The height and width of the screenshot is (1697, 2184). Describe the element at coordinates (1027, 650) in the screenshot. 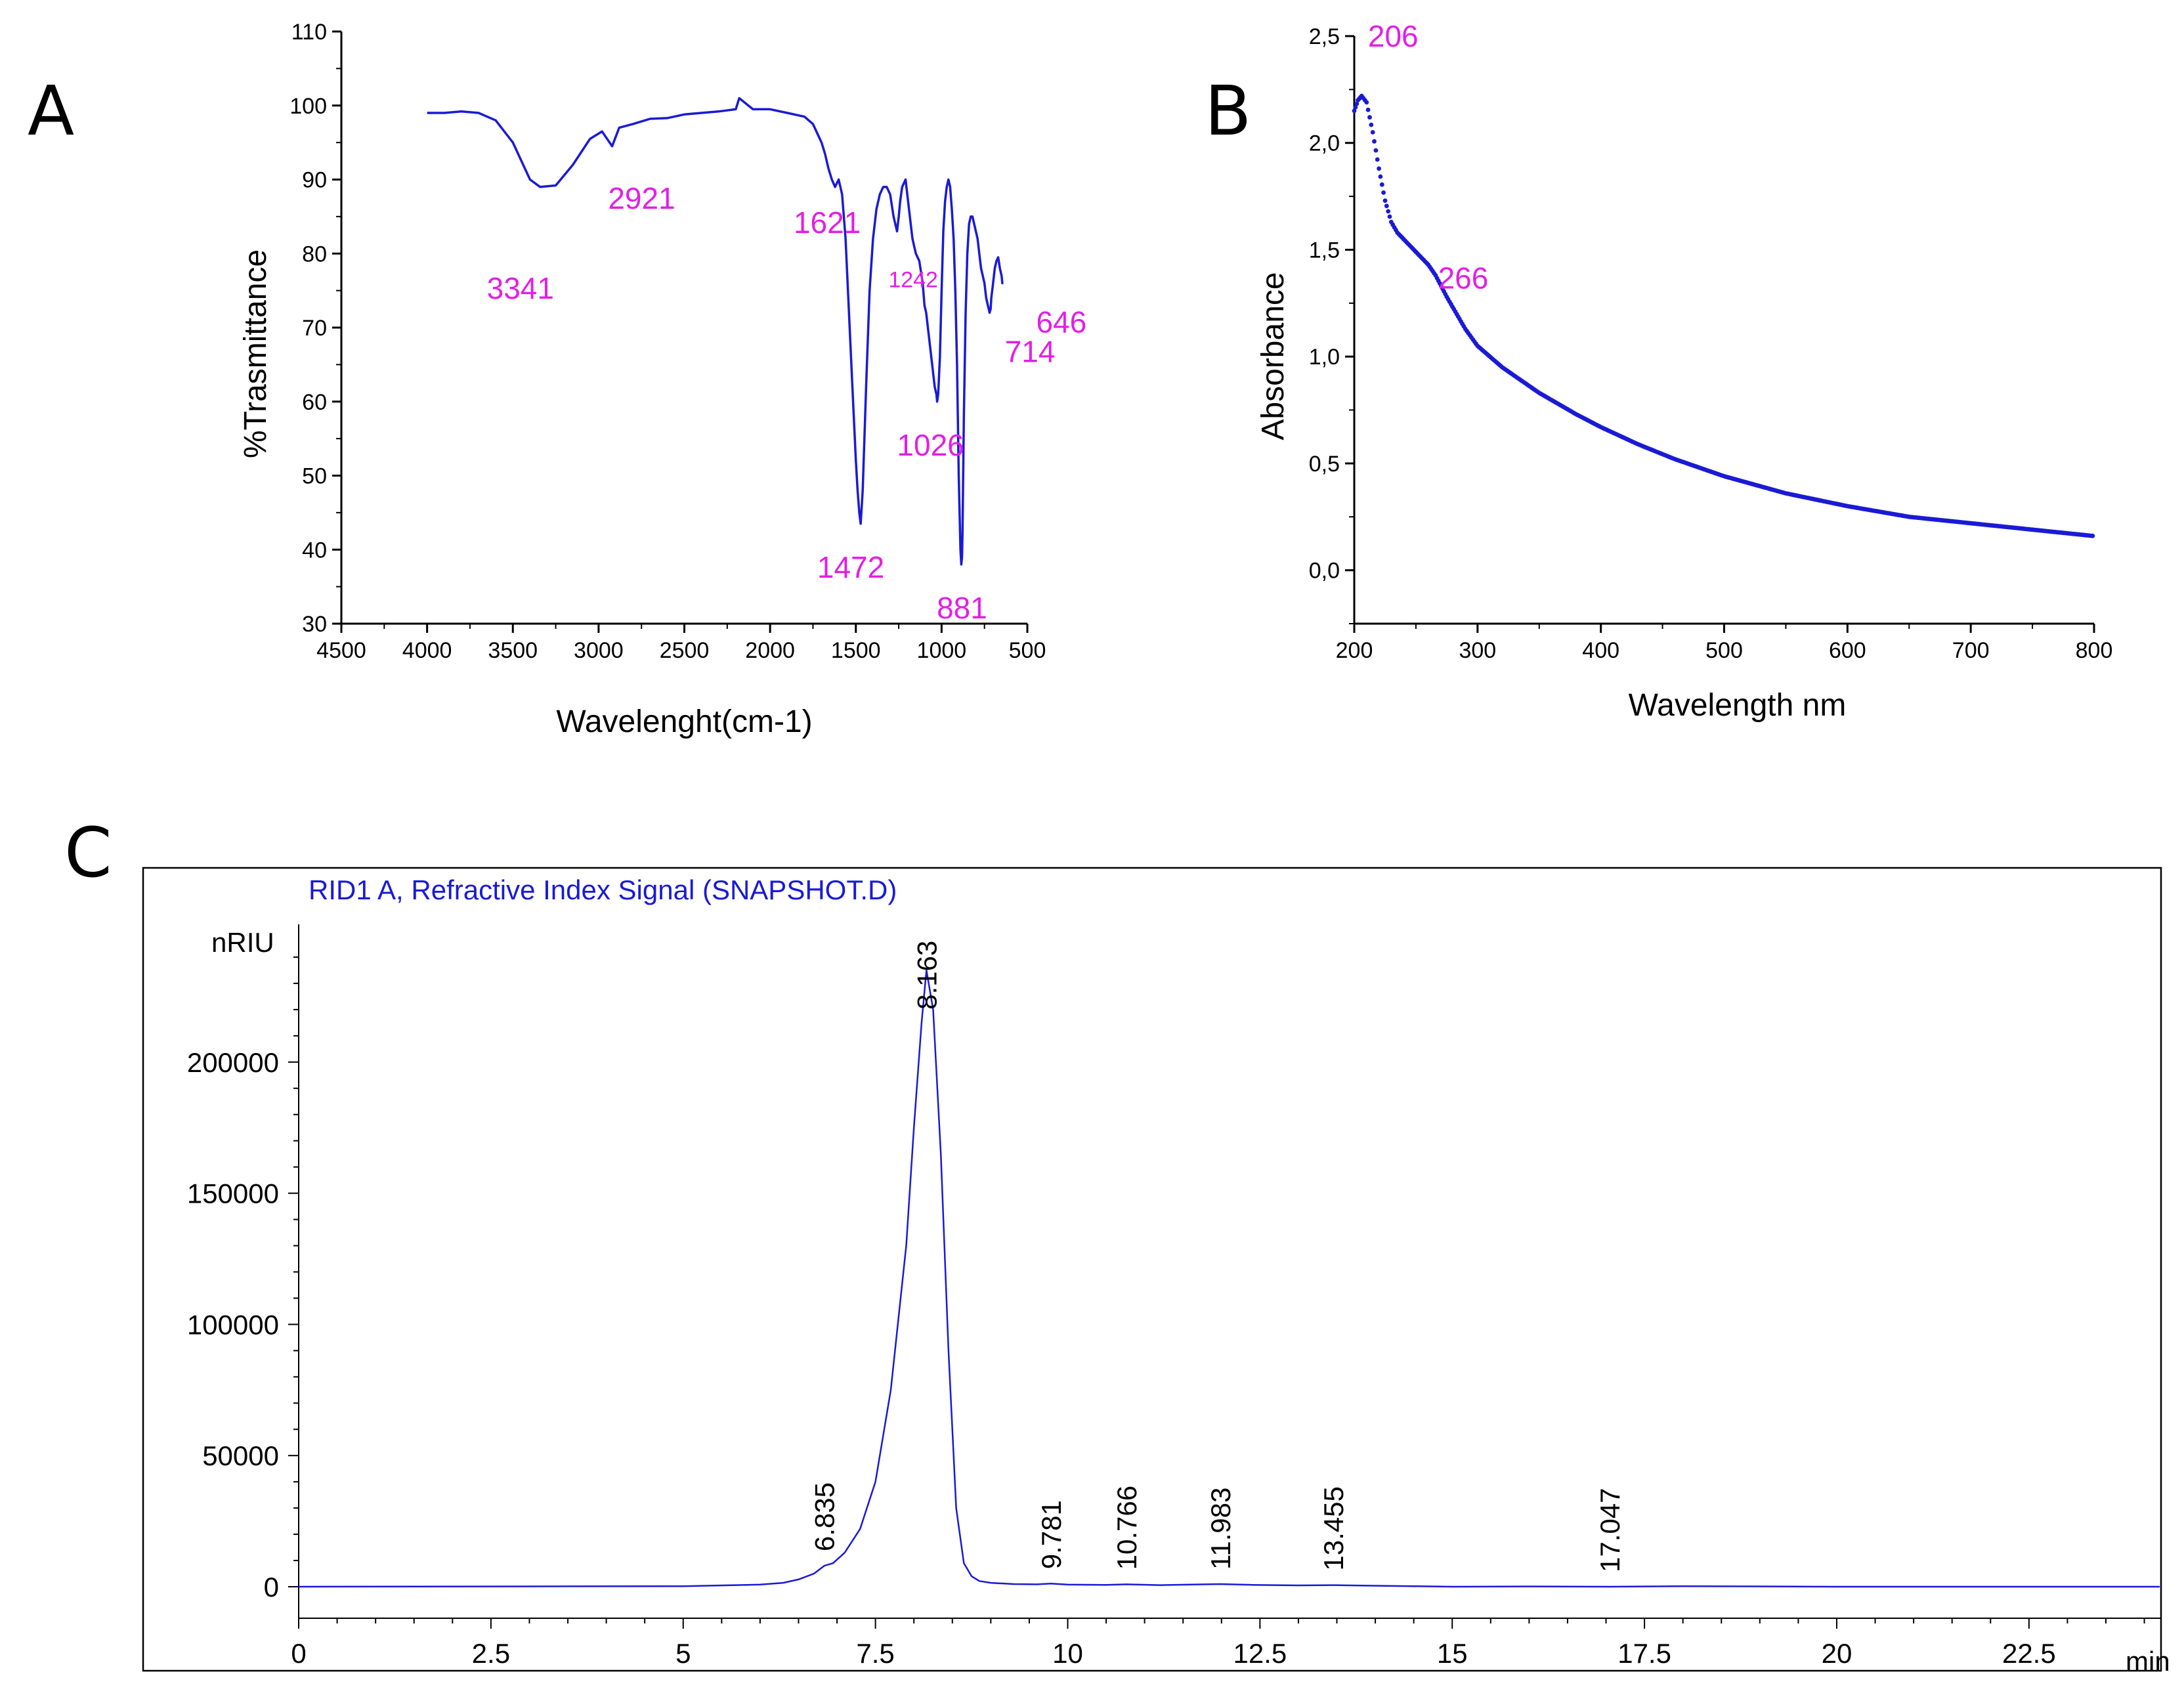

I see `x-tick-label-a: 500` at that location.